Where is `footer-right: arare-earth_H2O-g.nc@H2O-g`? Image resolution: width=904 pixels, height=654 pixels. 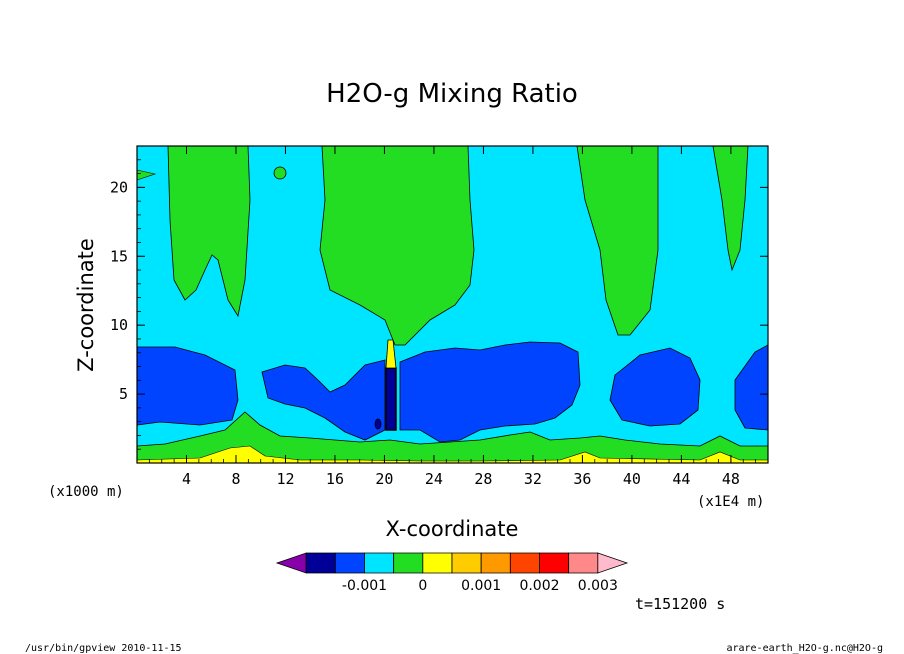 footer-right: arare-earth_H2O-g.nc@H2O-g is located at coordinates (804, 648).